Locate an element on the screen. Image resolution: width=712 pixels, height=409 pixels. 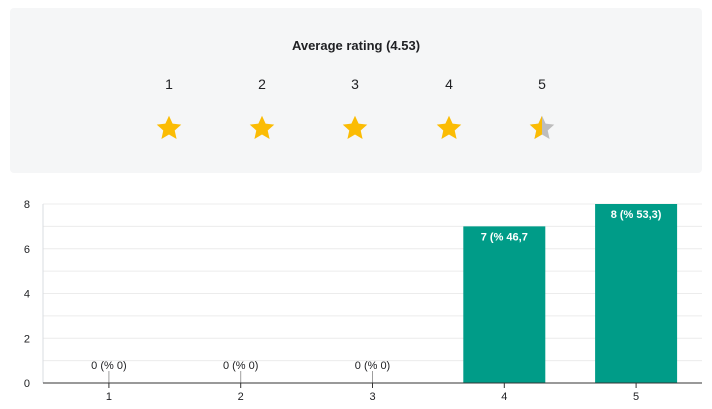
y-tick-label: 2 is located at coordinates (27, 339).